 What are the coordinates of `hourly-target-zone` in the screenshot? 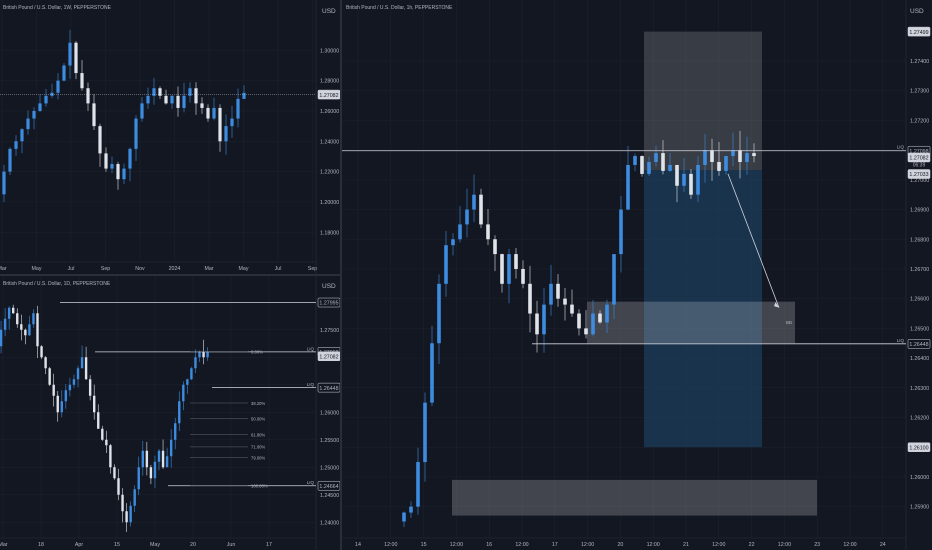 It's located at (703, 309).